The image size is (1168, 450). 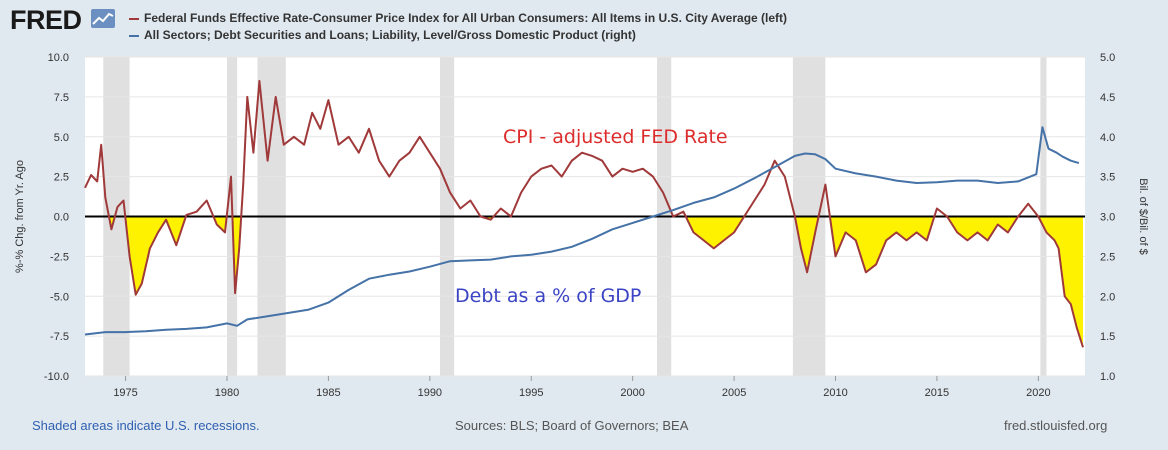 I want to click on left-tick-label: 7.5, so click(x=61, y=98).